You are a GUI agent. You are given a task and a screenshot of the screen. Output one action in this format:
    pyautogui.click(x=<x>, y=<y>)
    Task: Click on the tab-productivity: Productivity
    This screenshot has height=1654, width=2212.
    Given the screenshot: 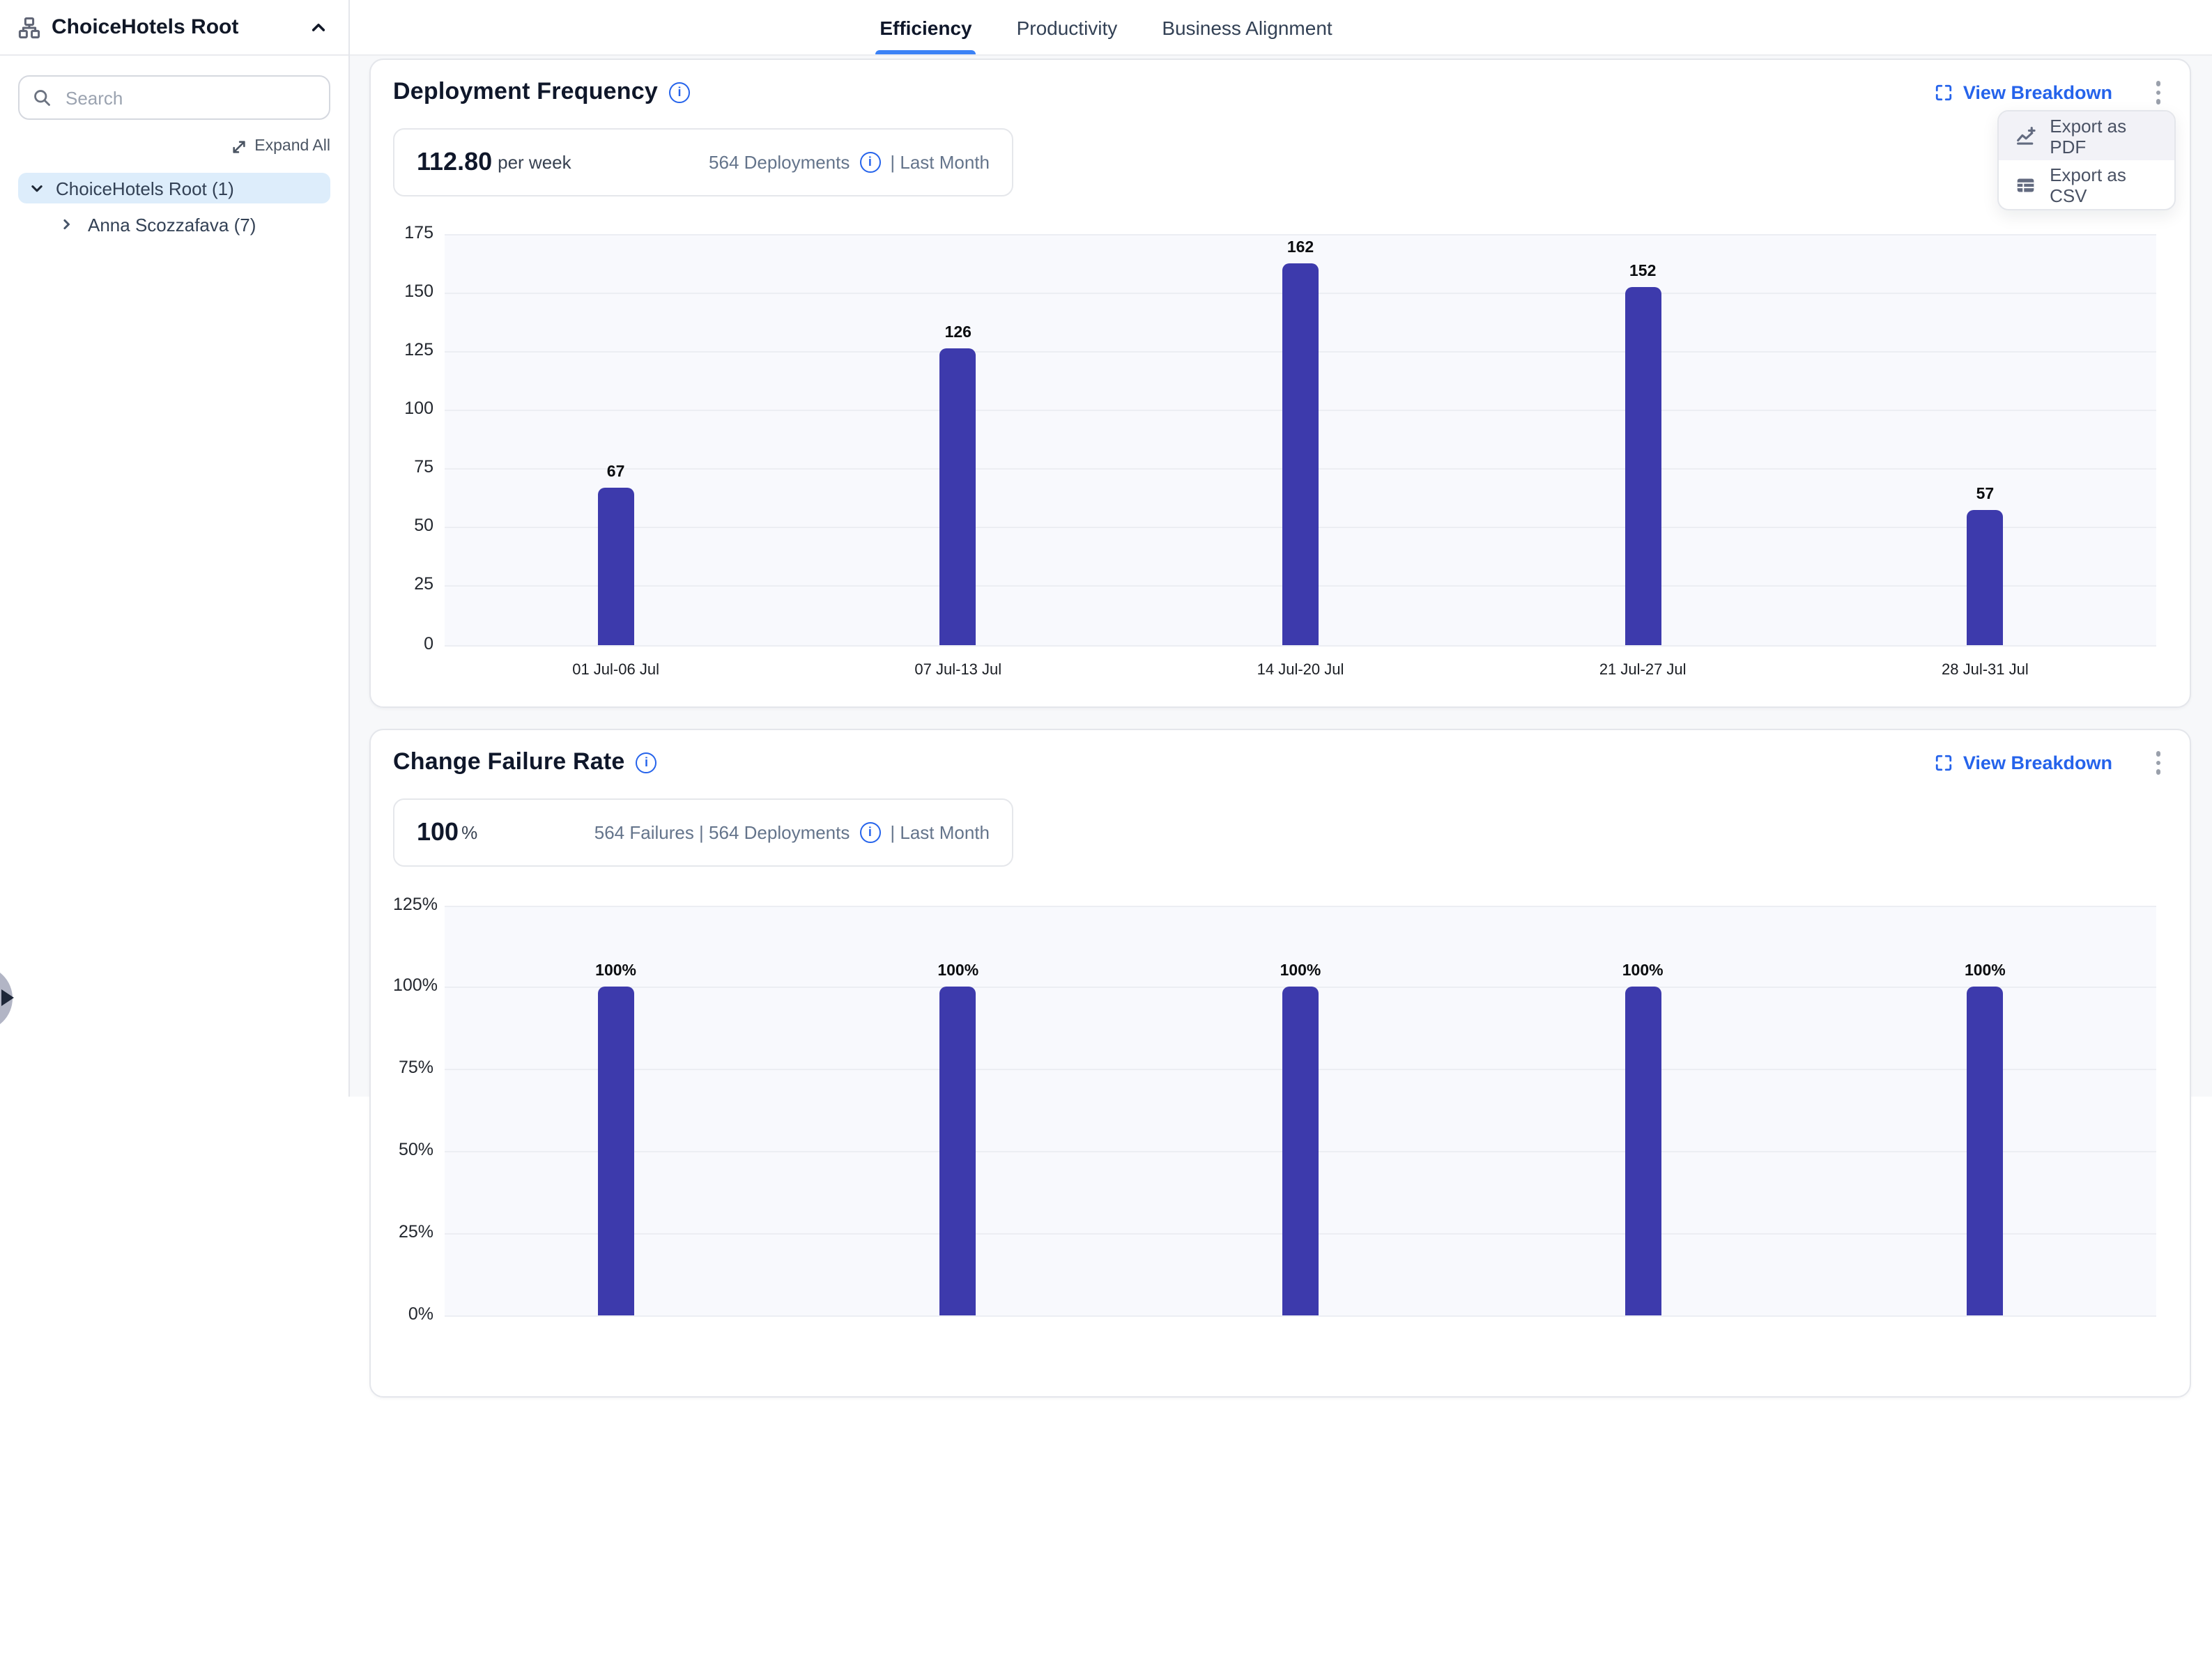 What is the action you would take?
    pyautogui.click(x=1067, y=27)
    